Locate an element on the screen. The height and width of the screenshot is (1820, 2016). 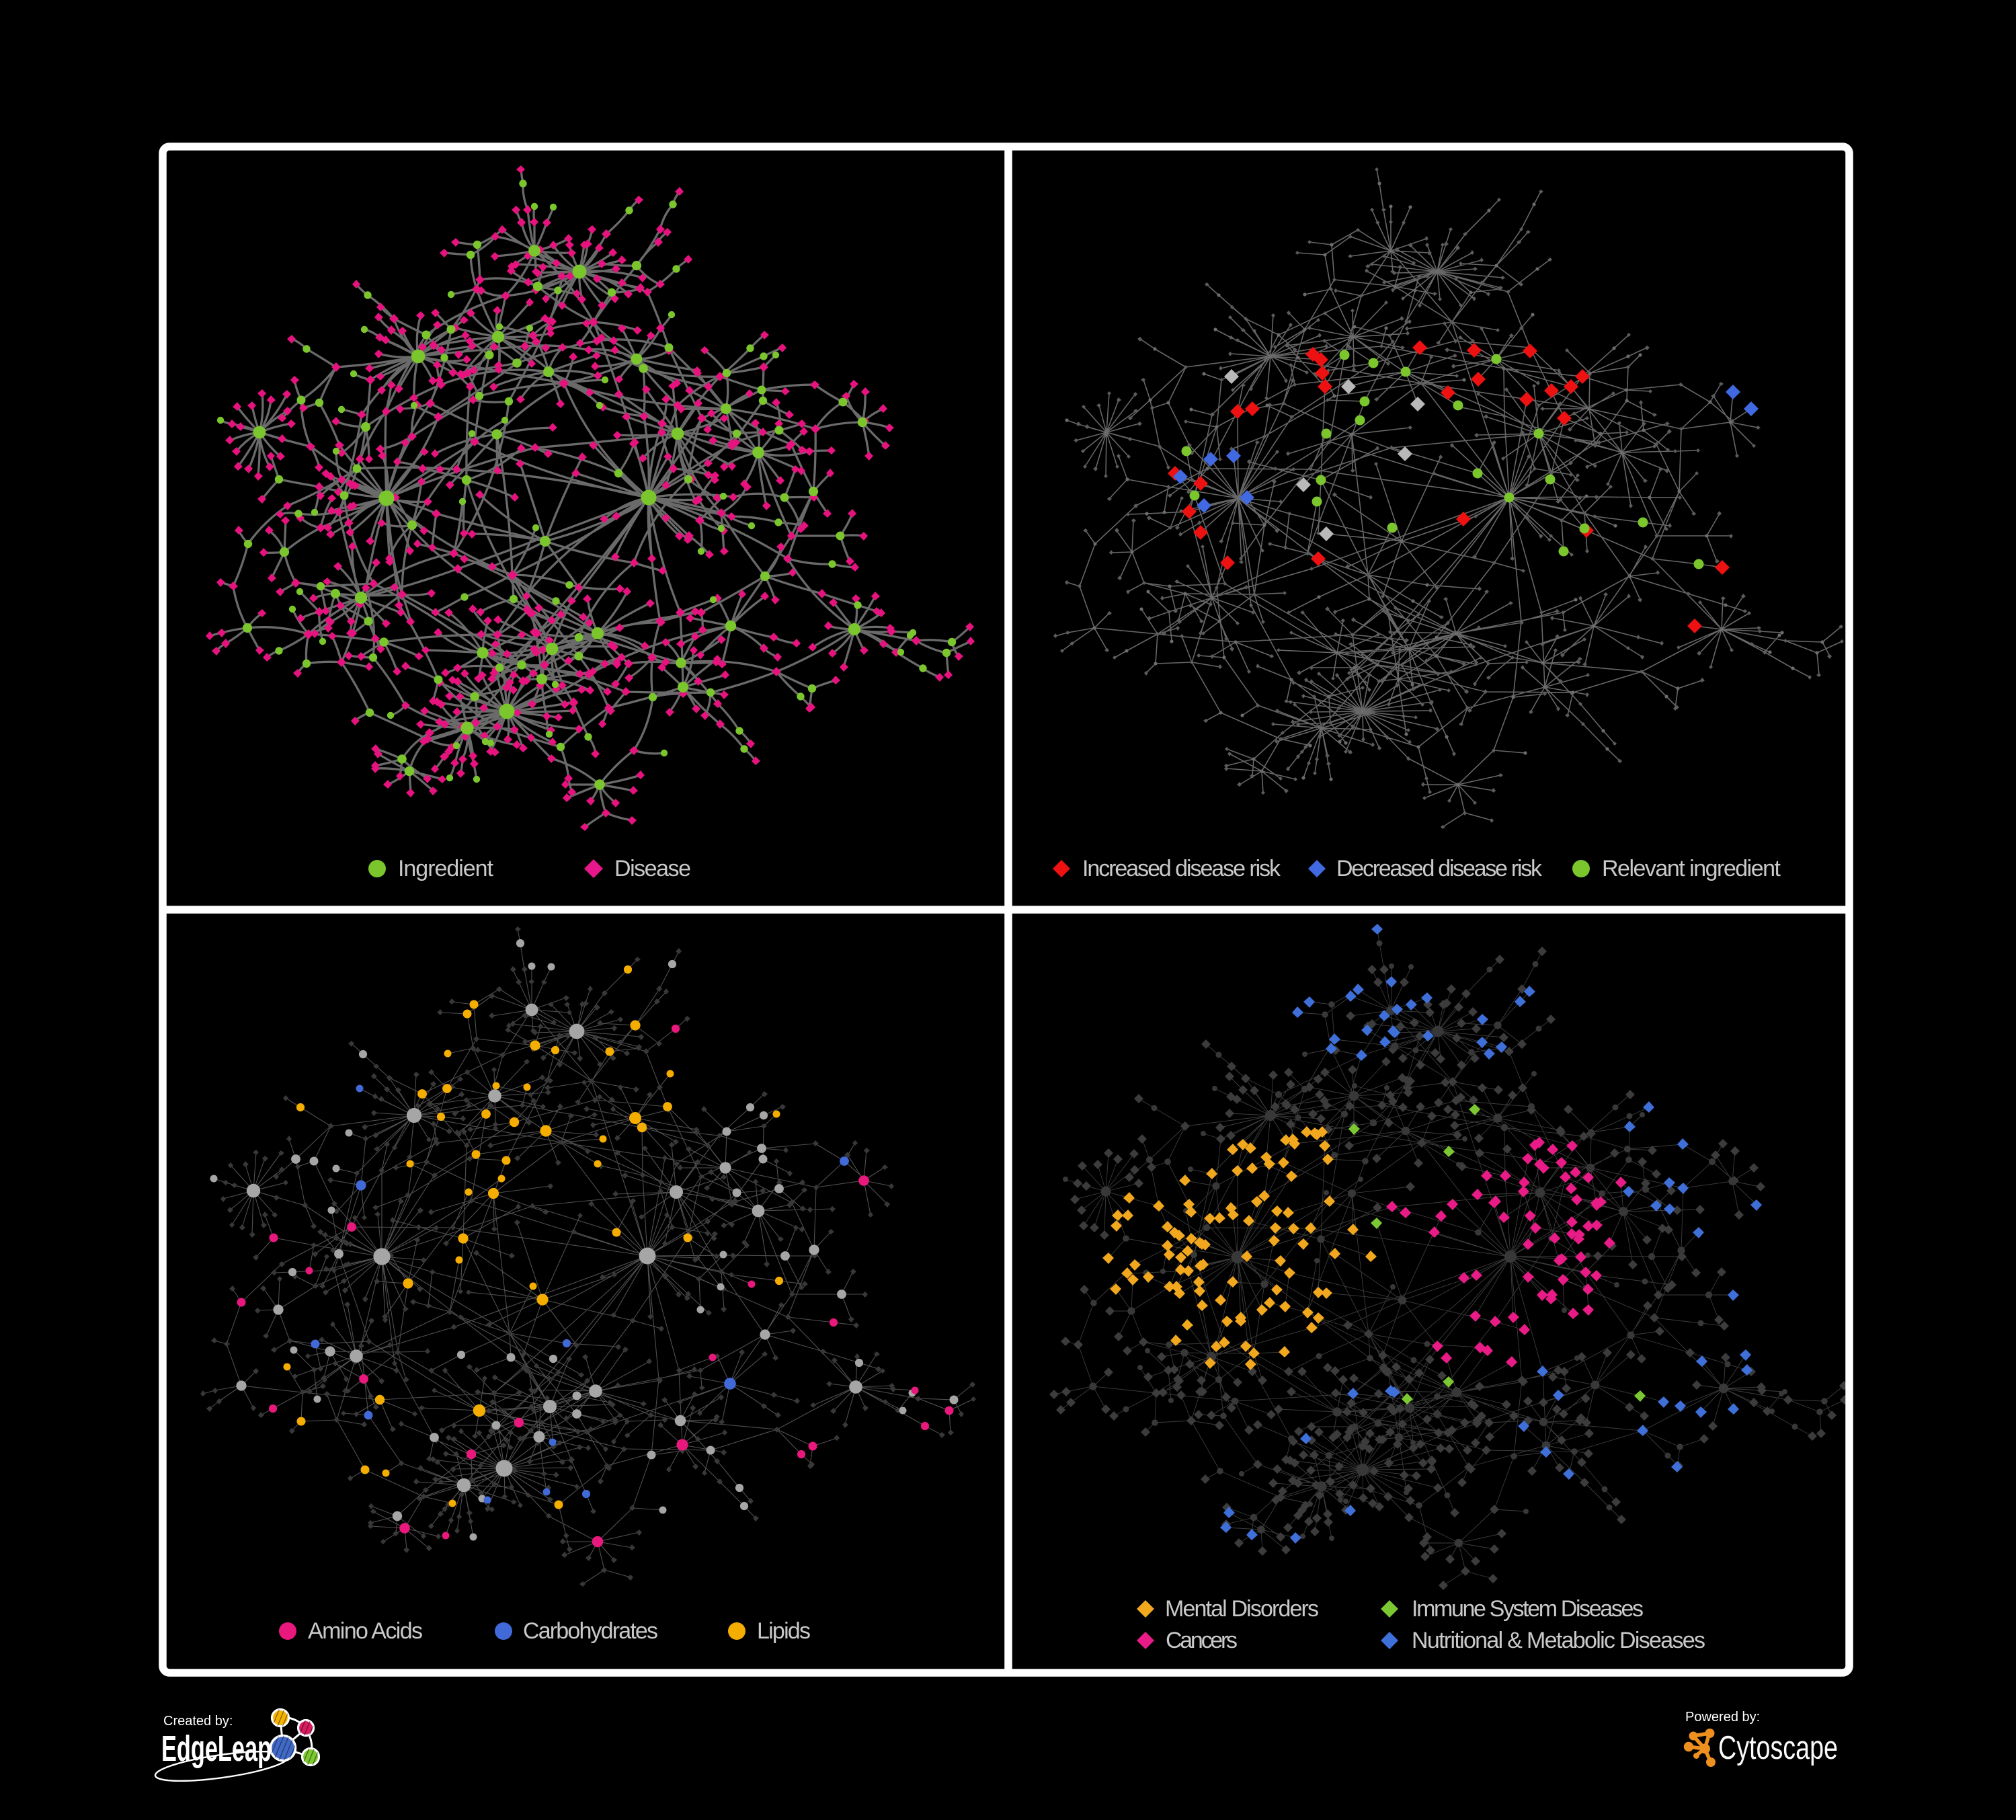
svg-text: Immune System Diseases is located at coordinates (1528, 1609).